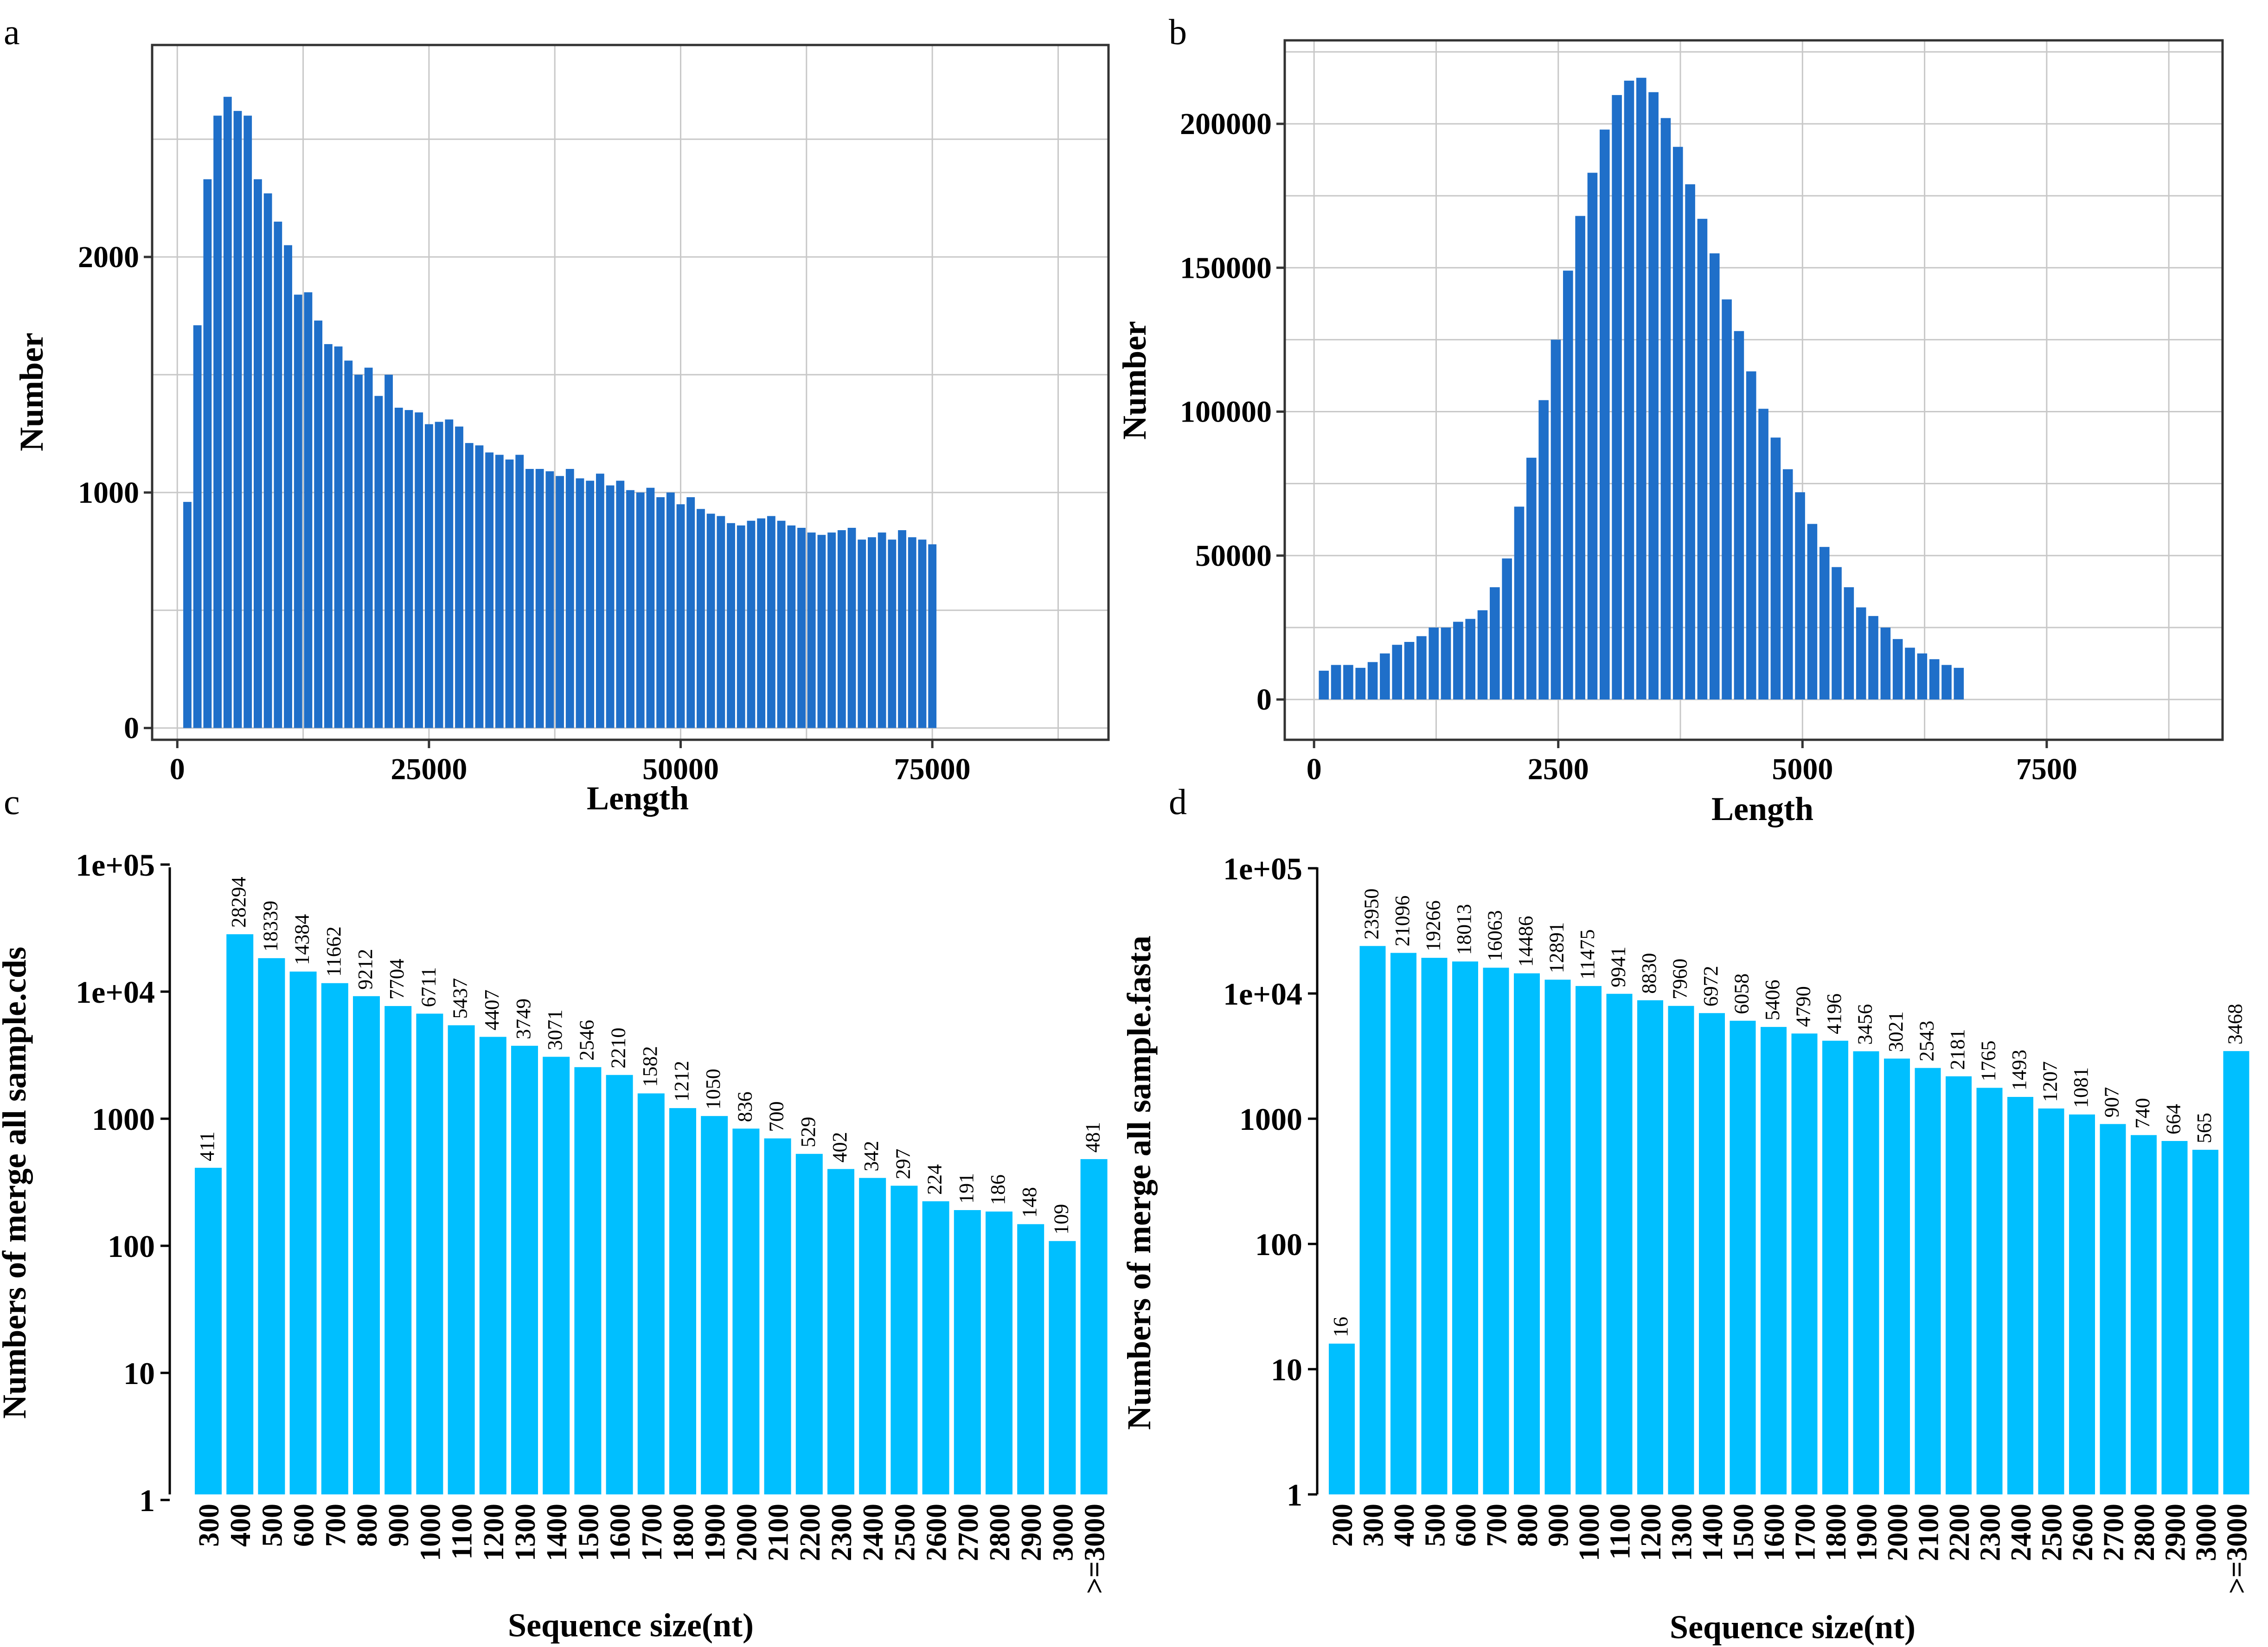  What do you see at coordinates (1226, 268) in the screenshot?
I see `y-tick-label: 150000` at bounding box center [1226, 268].